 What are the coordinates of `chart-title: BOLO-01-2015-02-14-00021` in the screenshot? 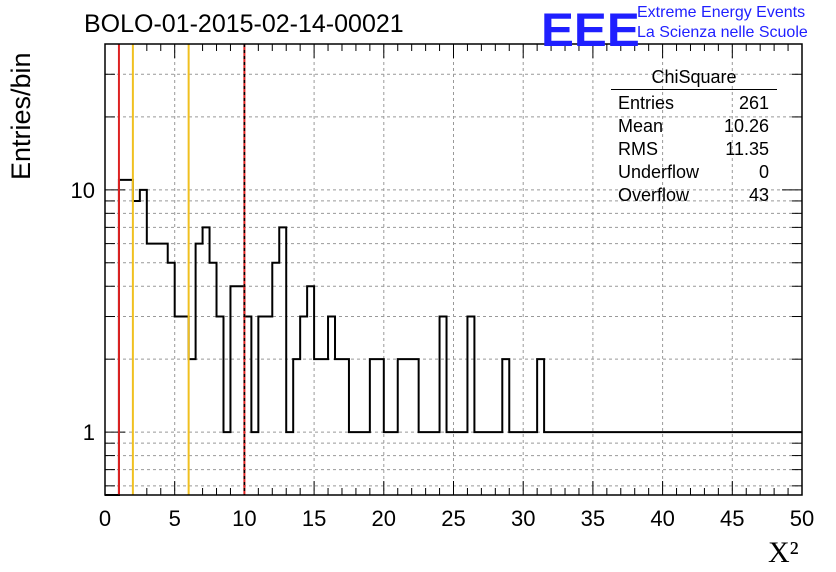 It's located at (244, 24).